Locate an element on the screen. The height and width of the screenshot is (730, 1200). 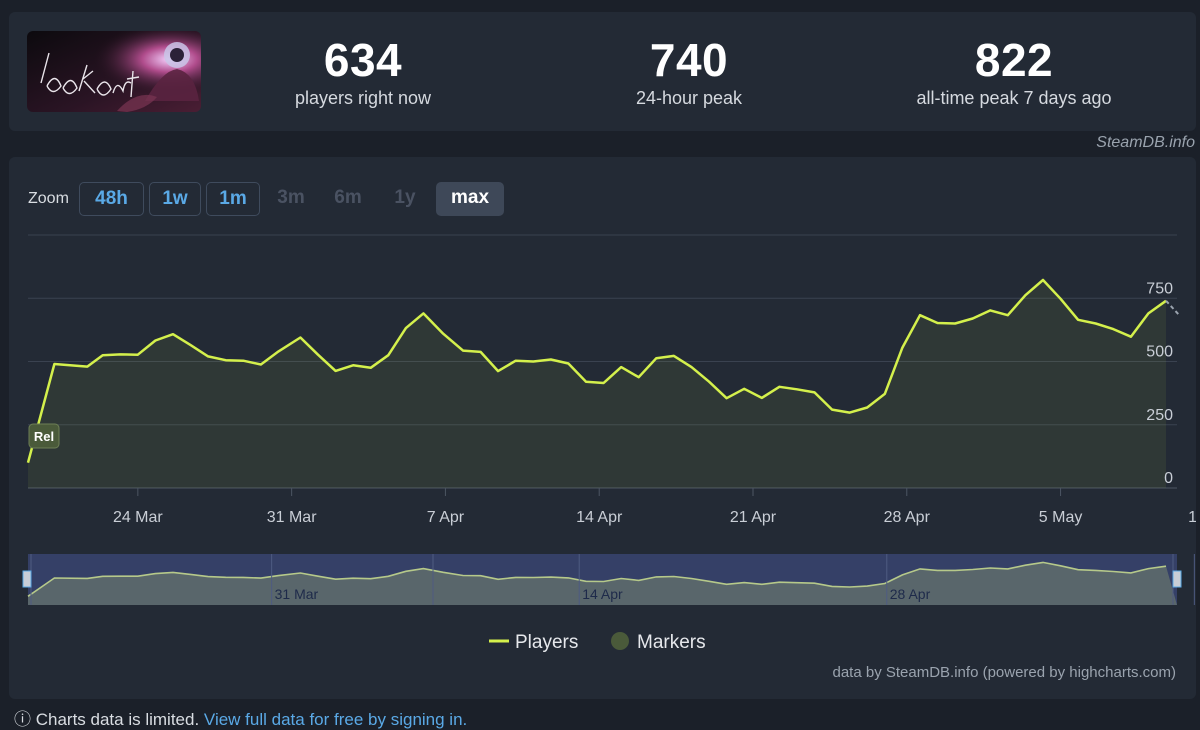
game-art-icon is located at coordinates (114, 71).